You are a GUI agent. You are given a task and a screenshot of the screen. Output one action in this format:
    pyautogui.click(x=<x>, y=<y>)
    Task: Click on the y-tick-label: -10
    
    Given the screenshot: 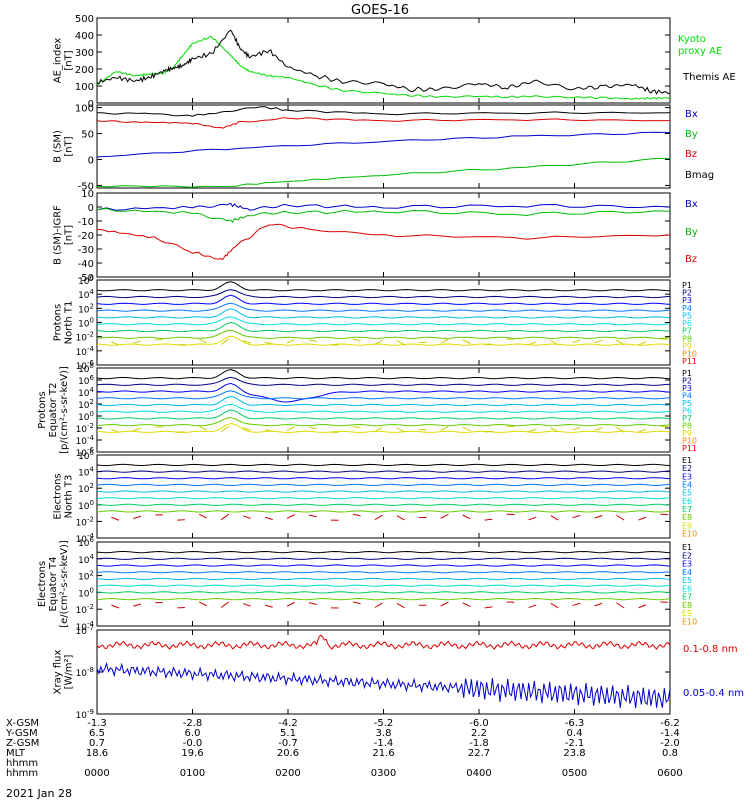 What is the action you would take?
    pyautogui.click(x=86, y=222)
    